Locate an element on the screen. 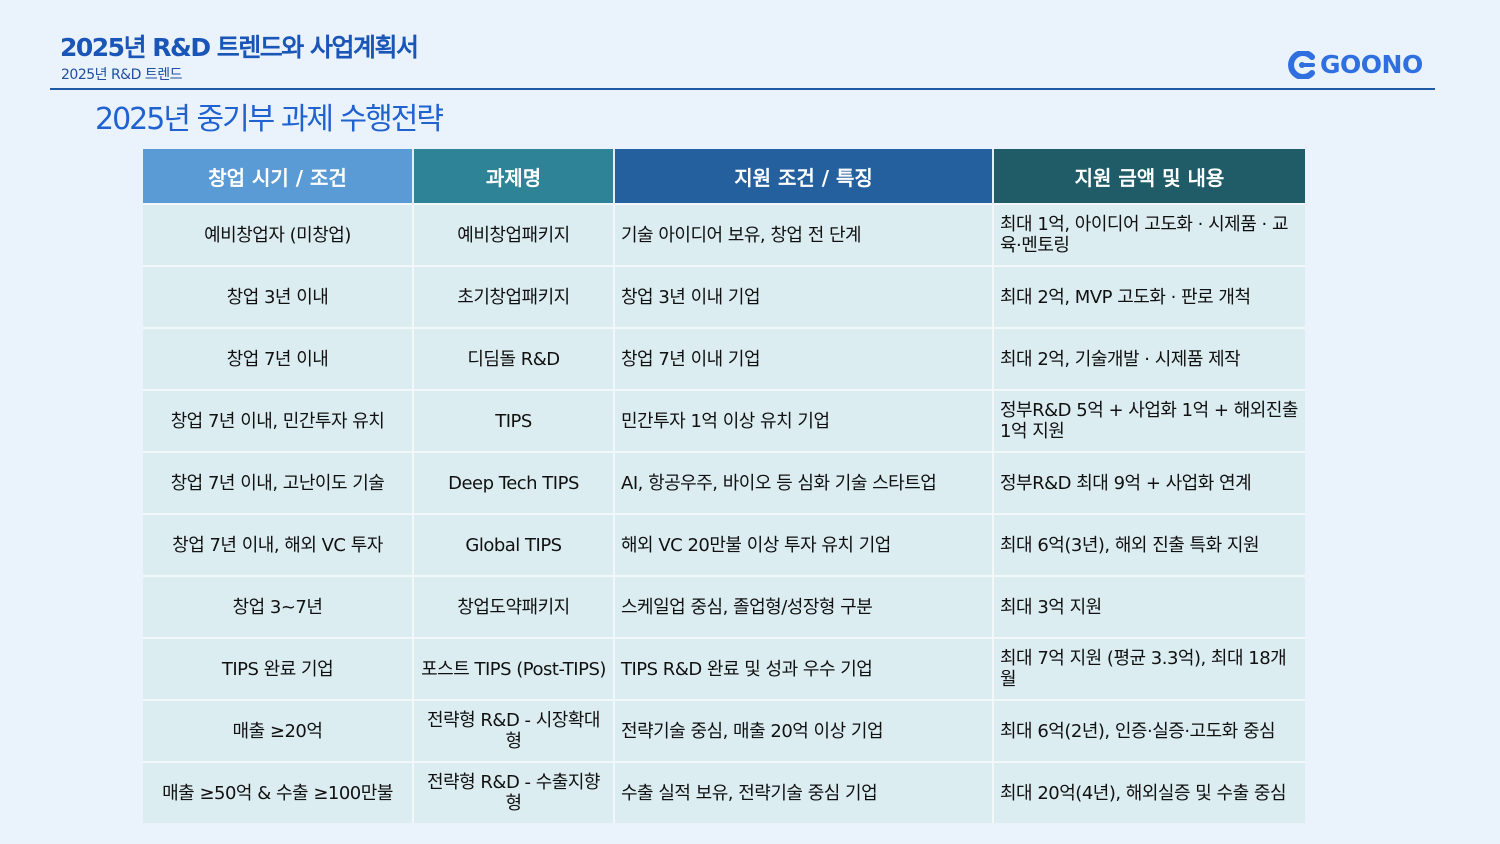 The image size is (1500, 844). cell-condition: 창업 3~7년 is located at coordinates (278, 606).